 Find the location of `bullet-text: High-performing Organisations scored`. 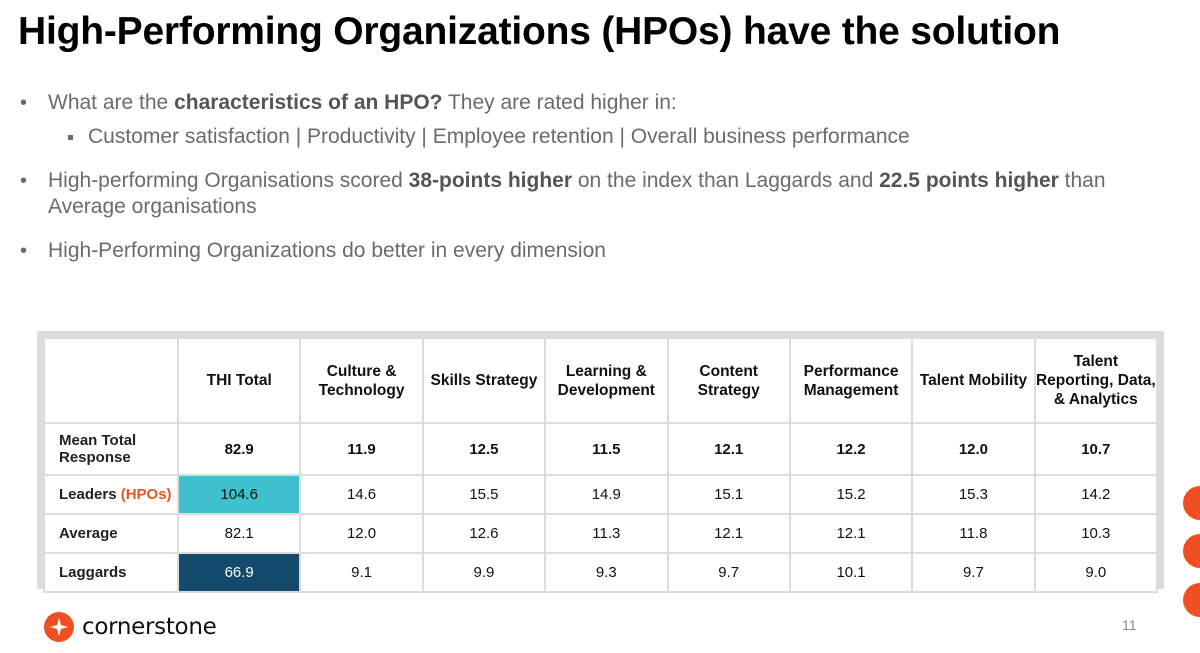

bullet-text: High-performing Organisations scored is located at coordinates (228, 180).